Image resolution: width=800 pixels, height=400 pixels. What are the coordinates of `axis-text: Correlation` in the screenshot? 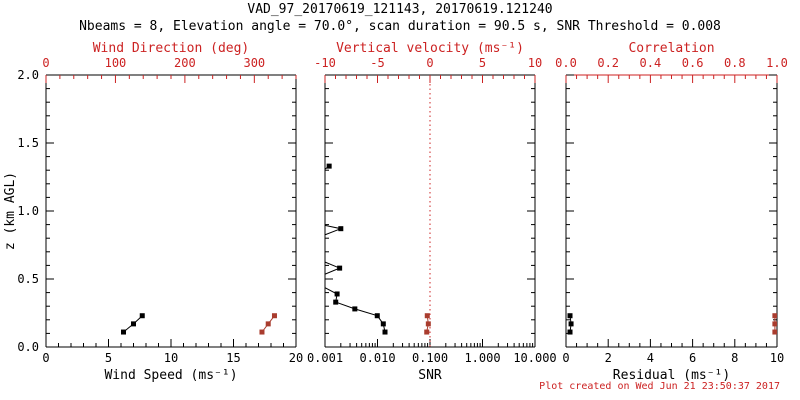 It's located at (671, 48).